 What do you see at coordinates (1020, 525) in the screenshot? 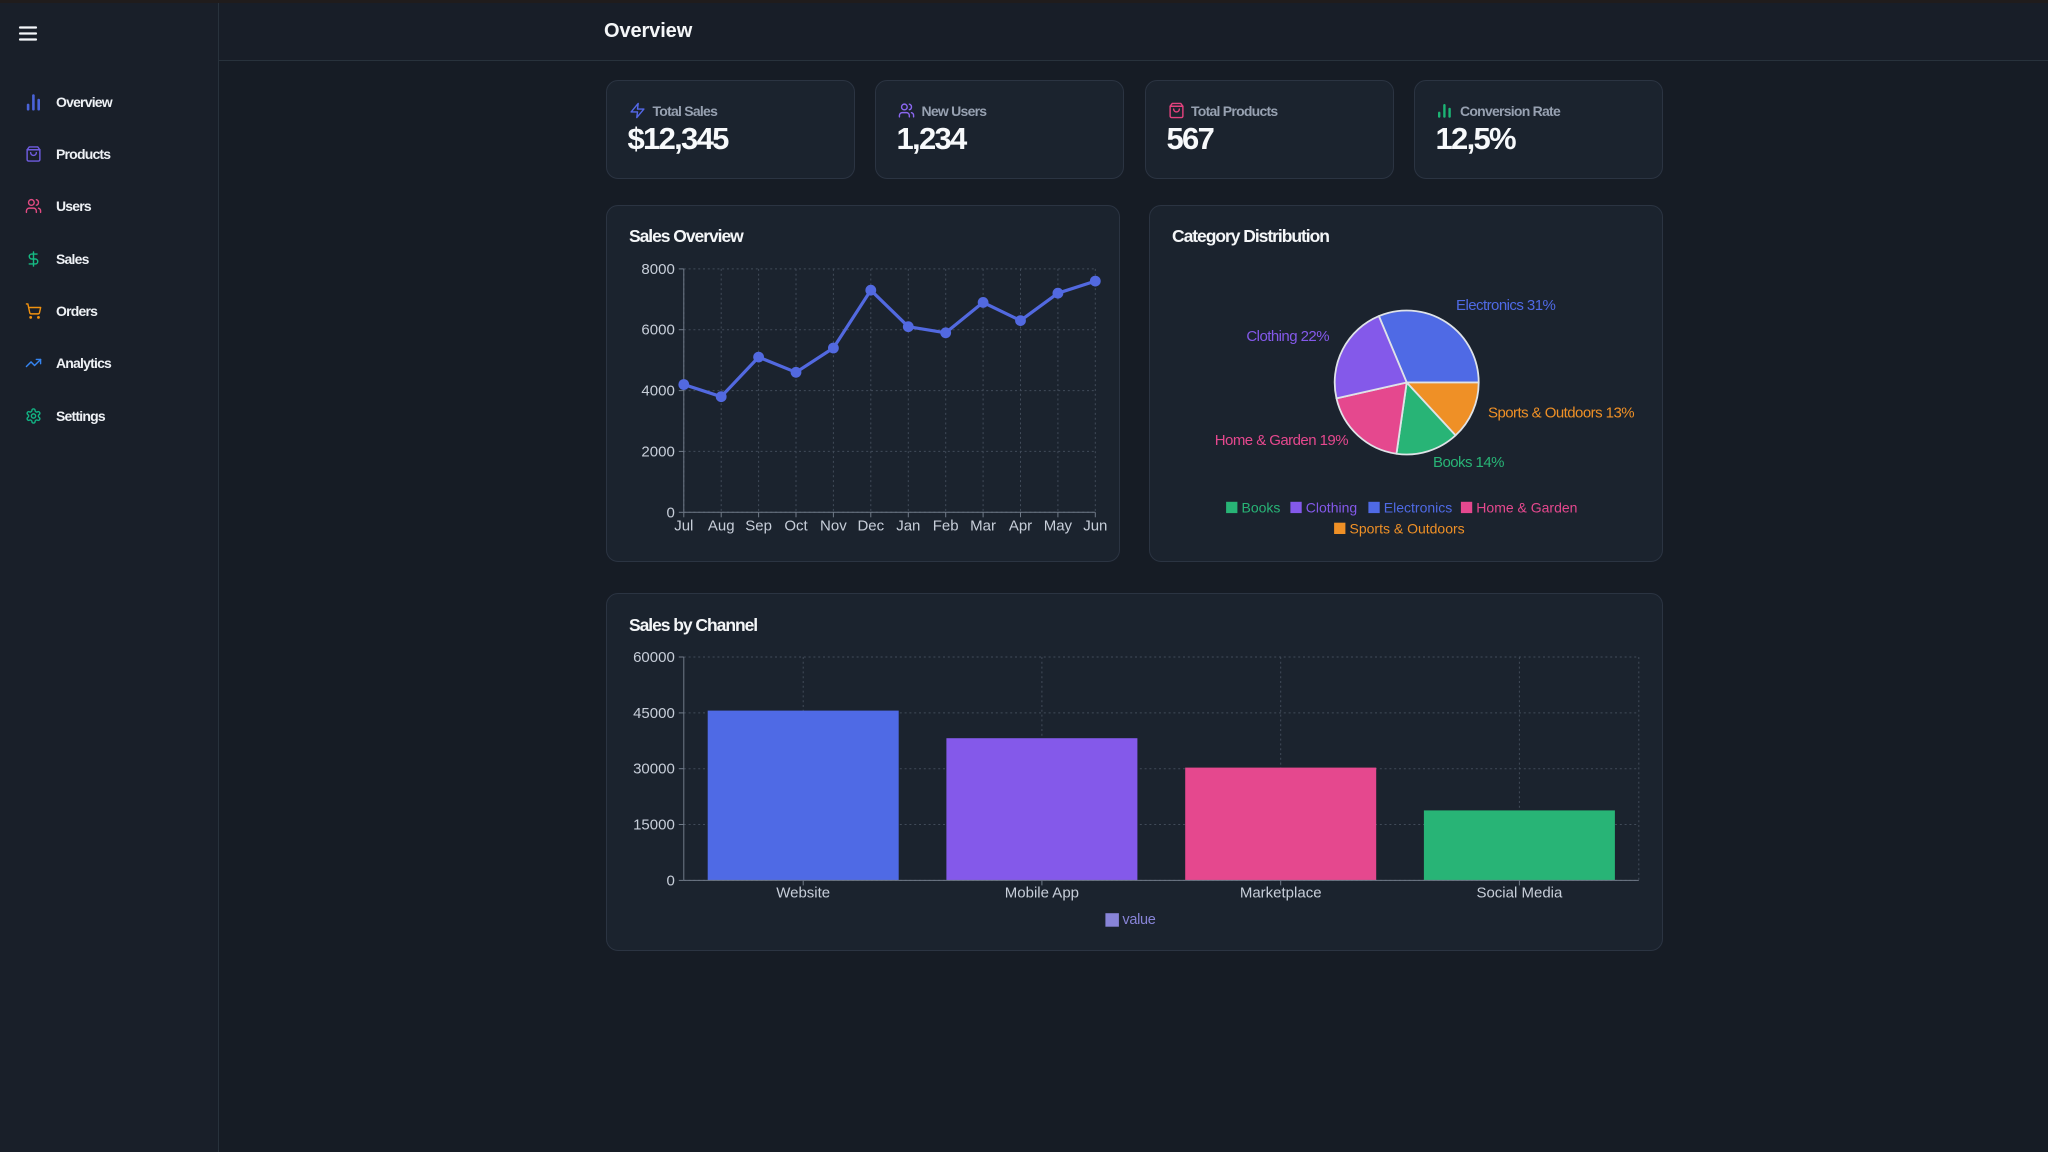
I see `svg-text: Apr` at bounding box center [1020, 525].